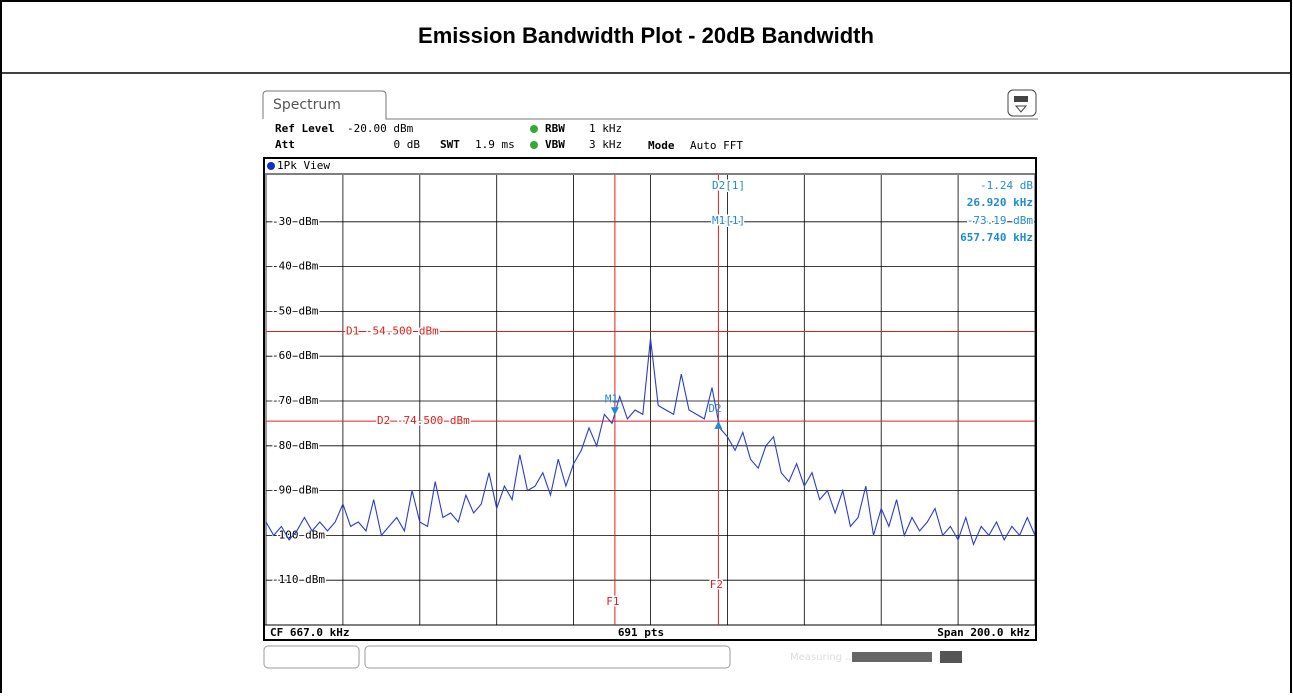  What do you see at coordinates (1000, 220) in the screenshot?
I see `marker-info: -73.19 dBm` at bounding box center [1000, 220].